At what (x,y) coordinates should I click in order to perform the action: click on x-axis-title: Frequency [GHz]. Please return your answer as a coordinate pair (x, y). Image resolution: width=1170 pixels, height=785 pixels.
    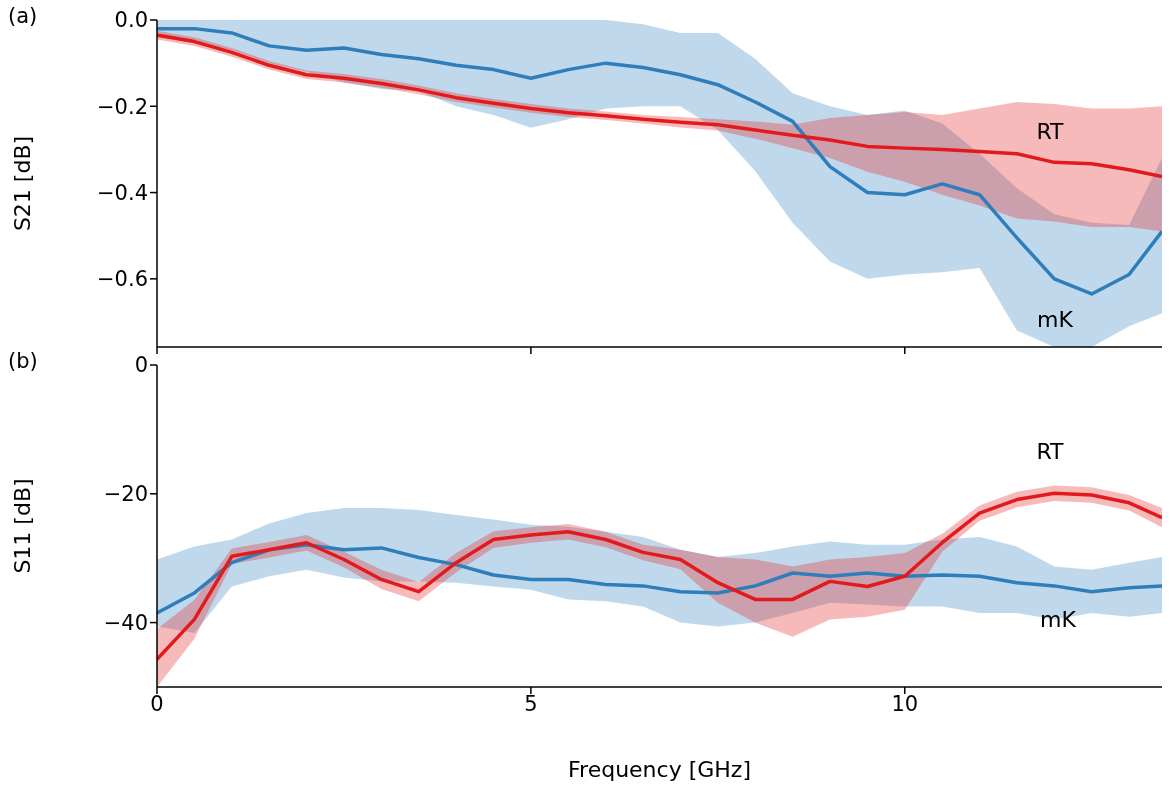
    Looking at the image, I should click on (659, 769).